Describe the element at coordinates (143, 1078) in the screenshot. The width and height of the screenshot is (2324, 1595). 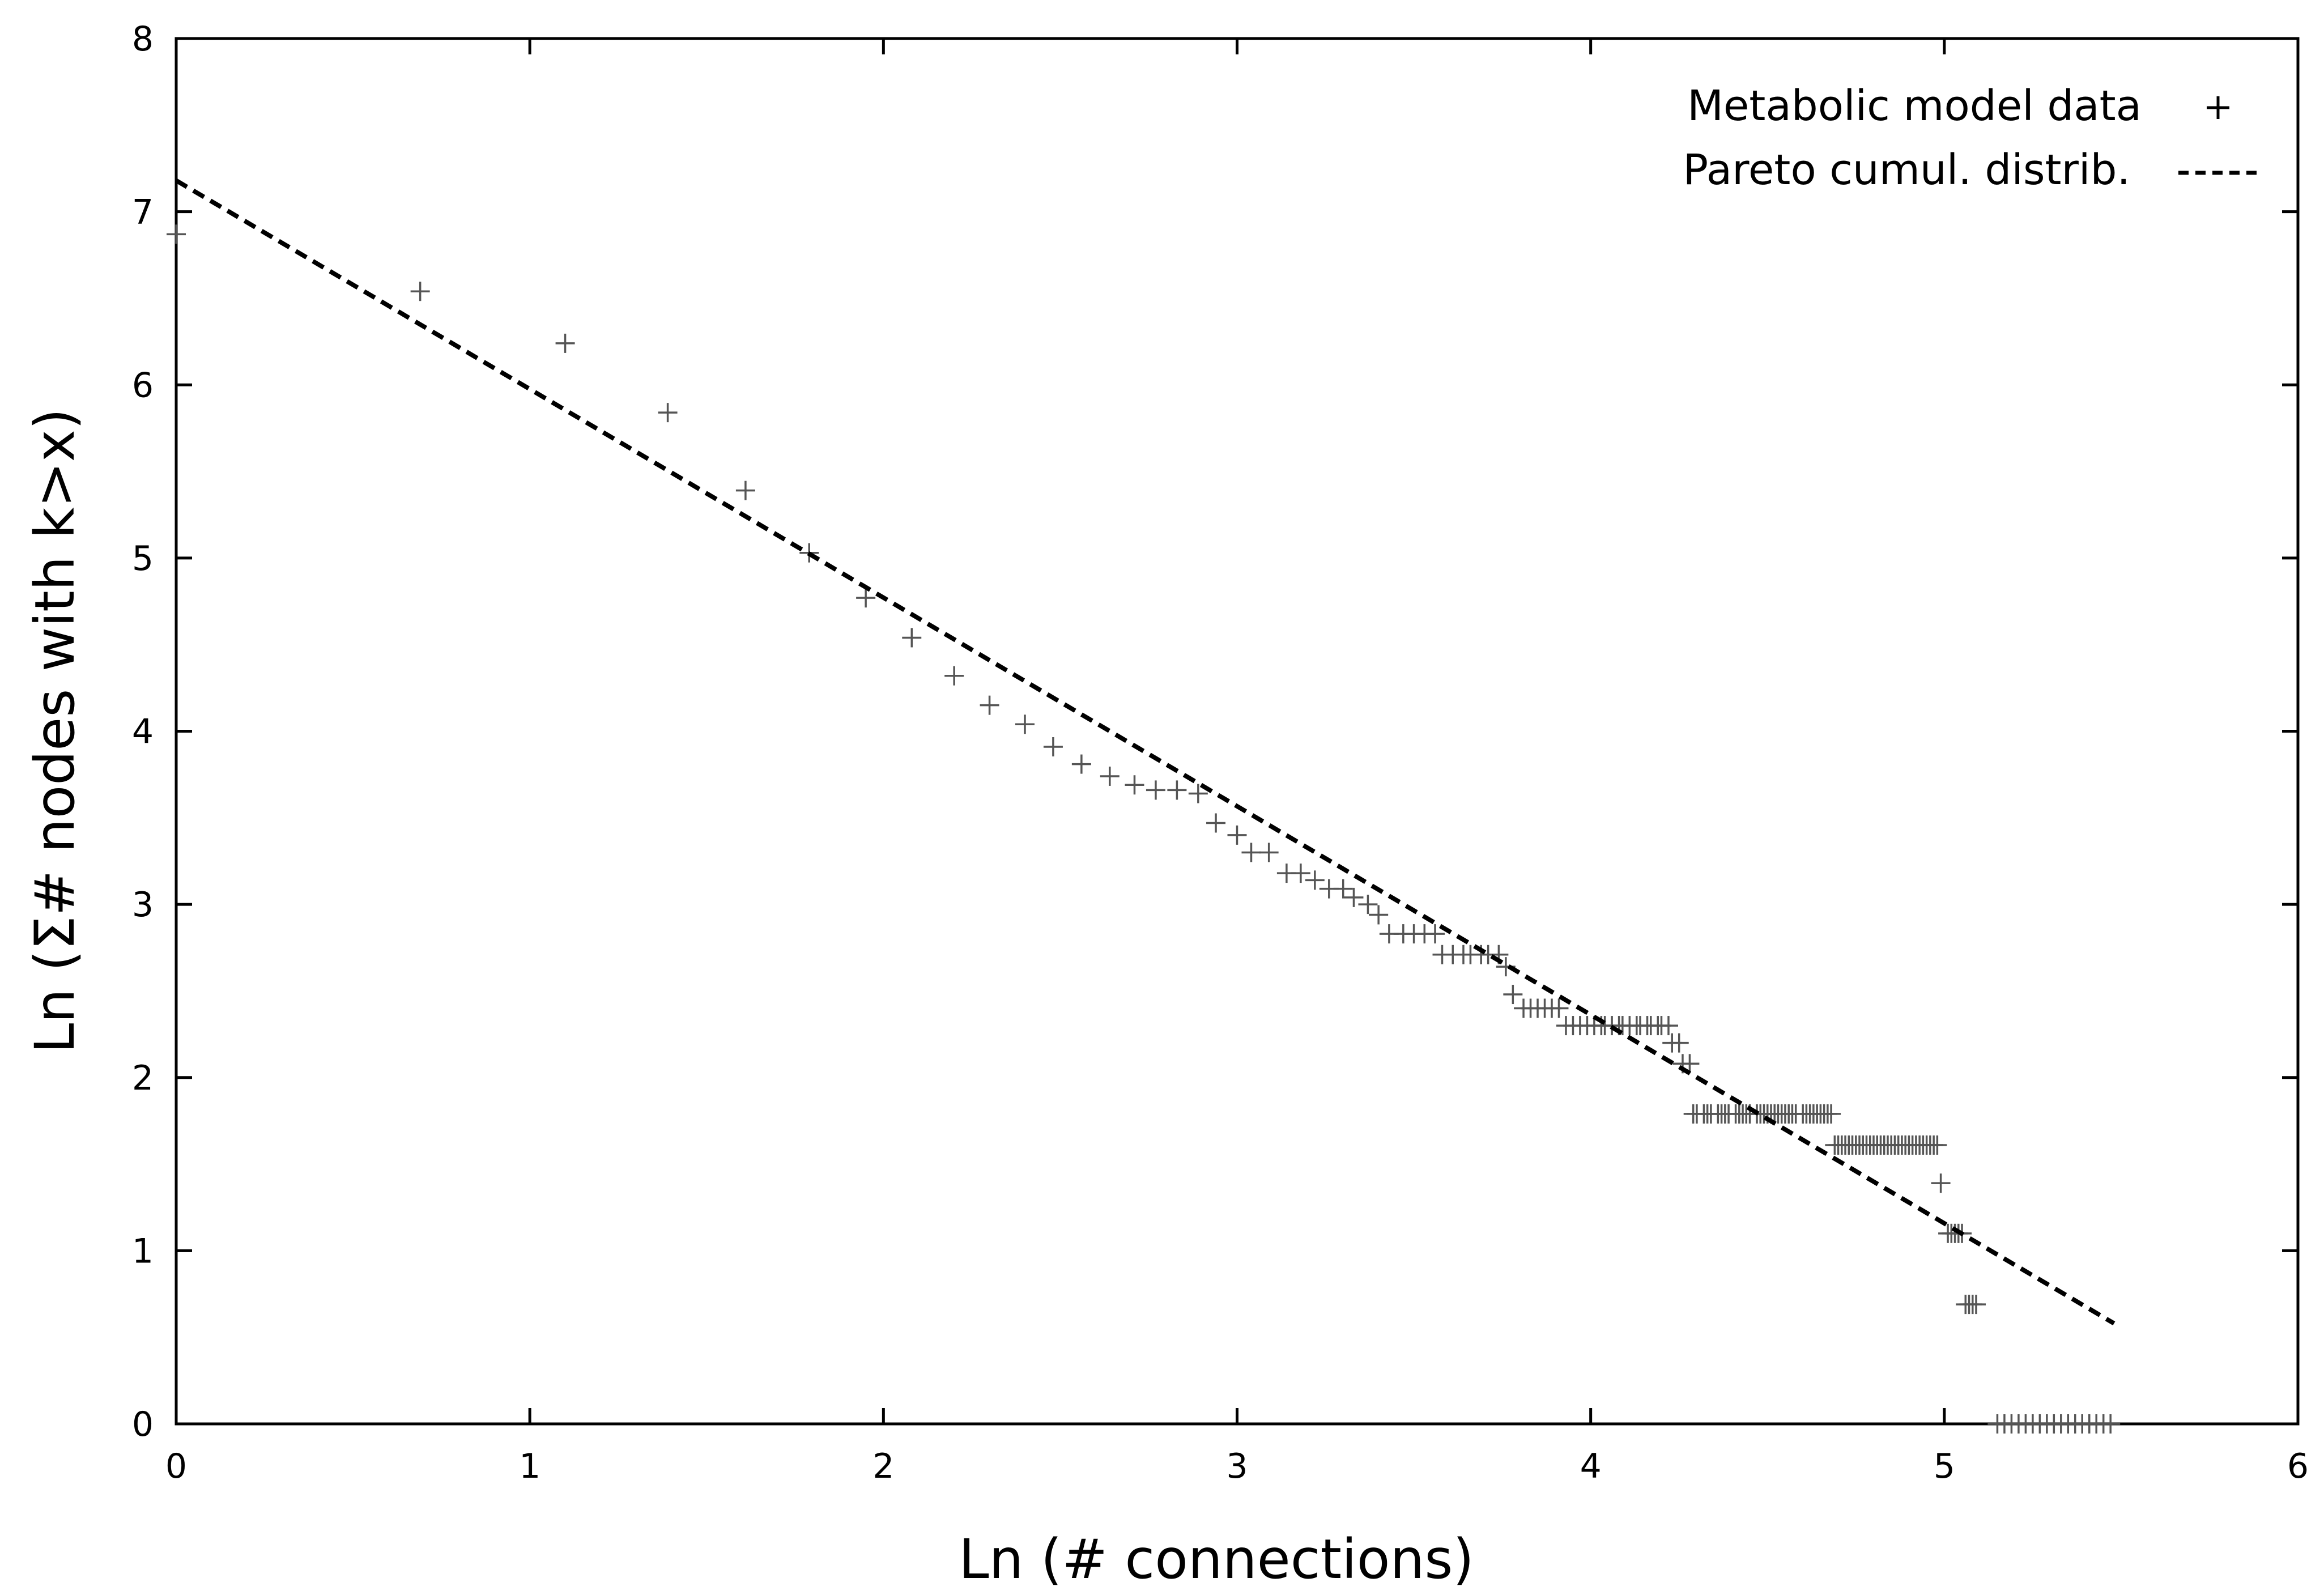
I see `y-tick-label: 2` at that location.